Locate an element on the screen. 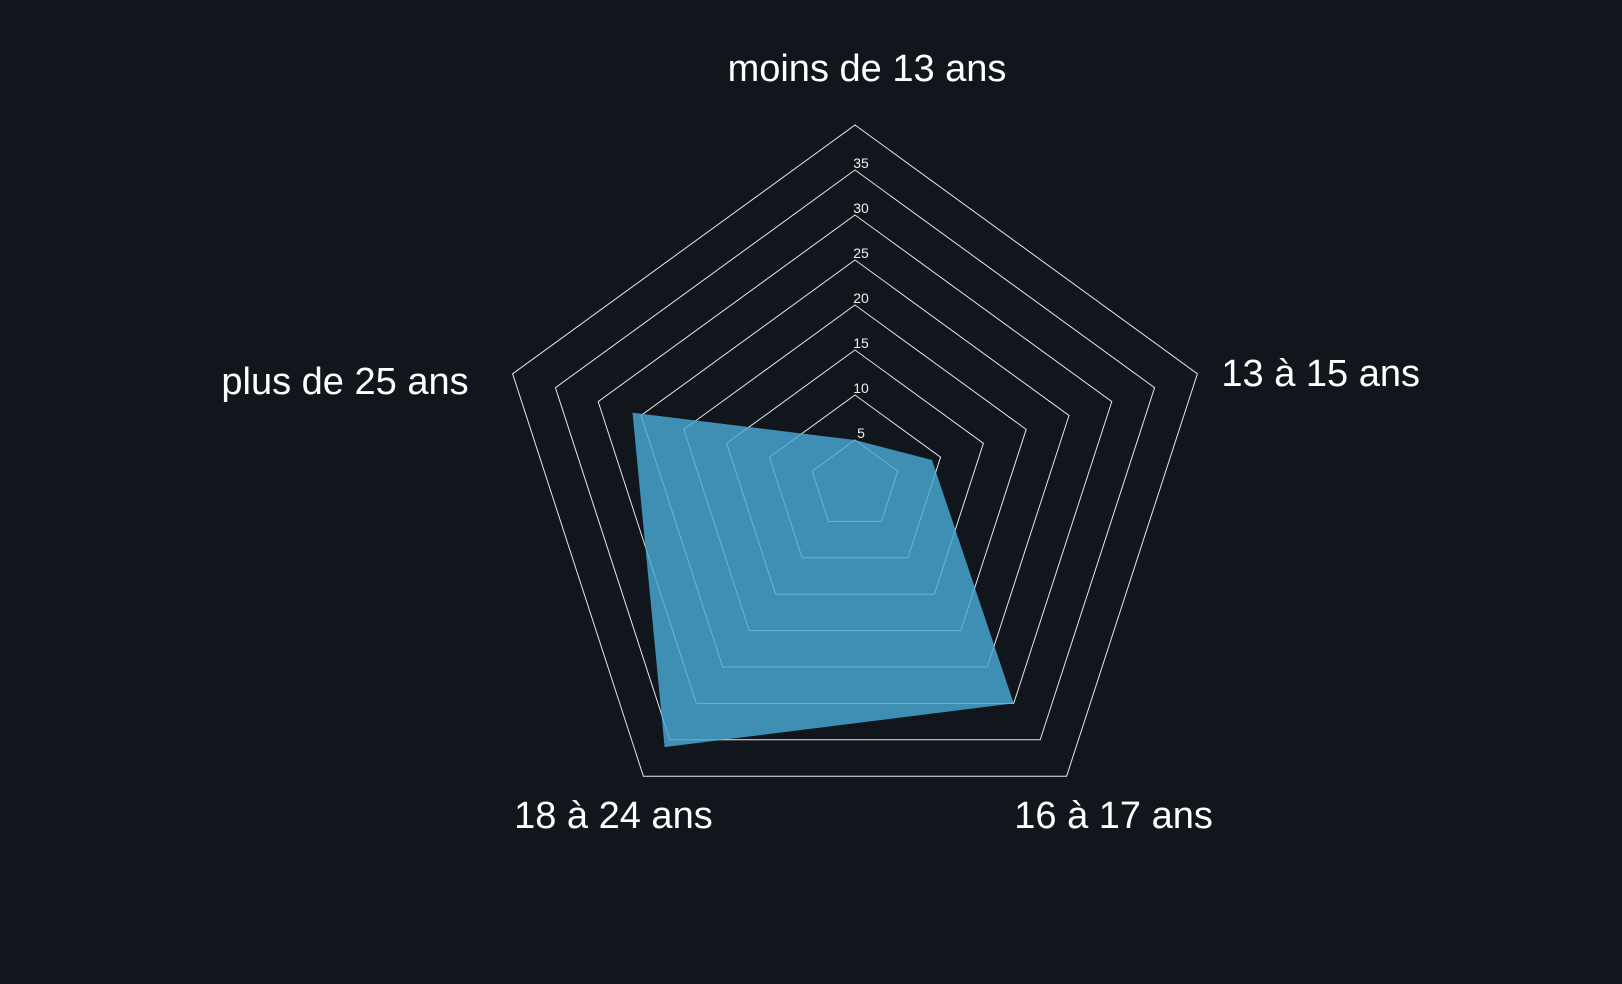  category-label-0: moins de 13 ans is located at coordinates (867, 69).